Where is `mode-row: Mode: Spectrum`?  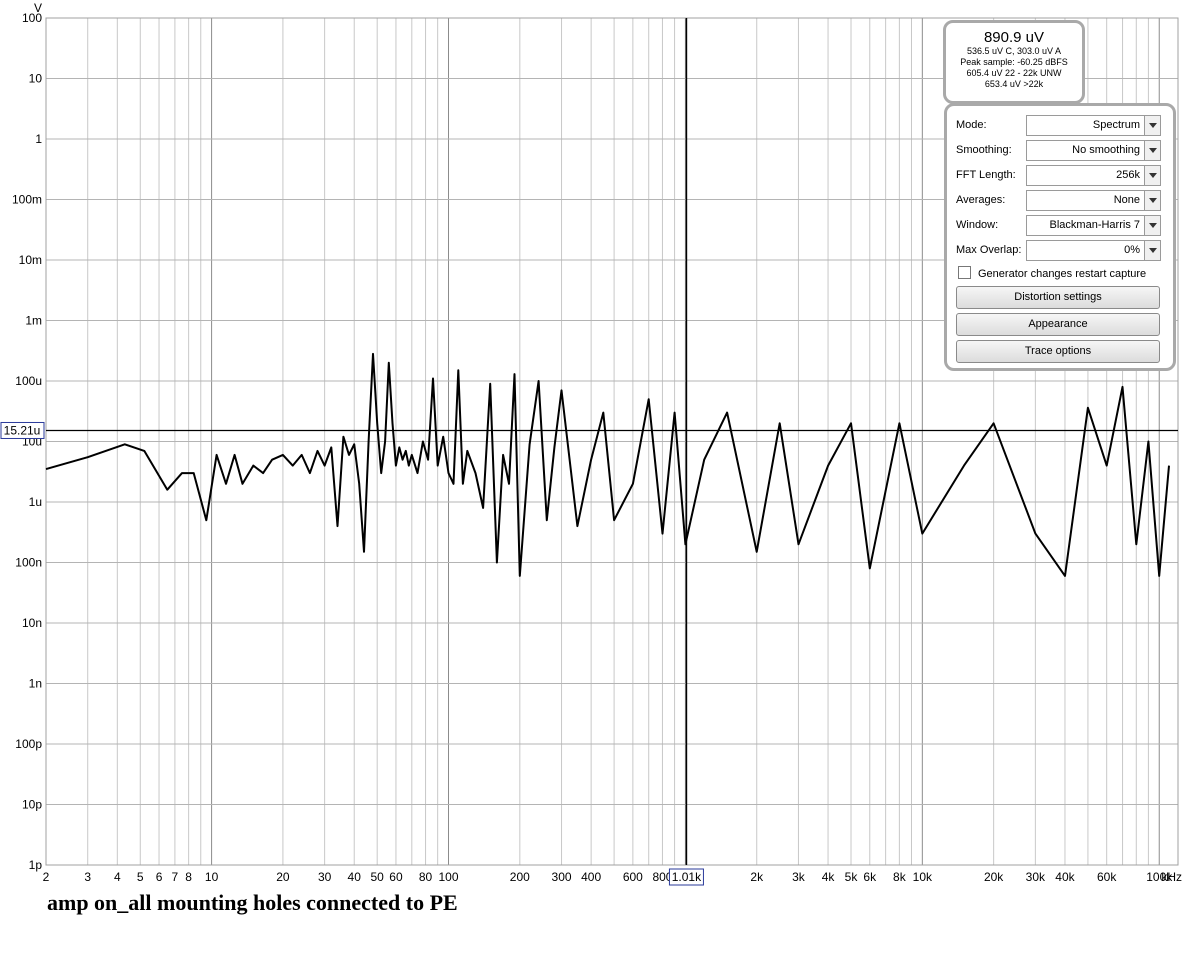
mode-row: Mode: Spectrum is located at coordinates (1060, 126).